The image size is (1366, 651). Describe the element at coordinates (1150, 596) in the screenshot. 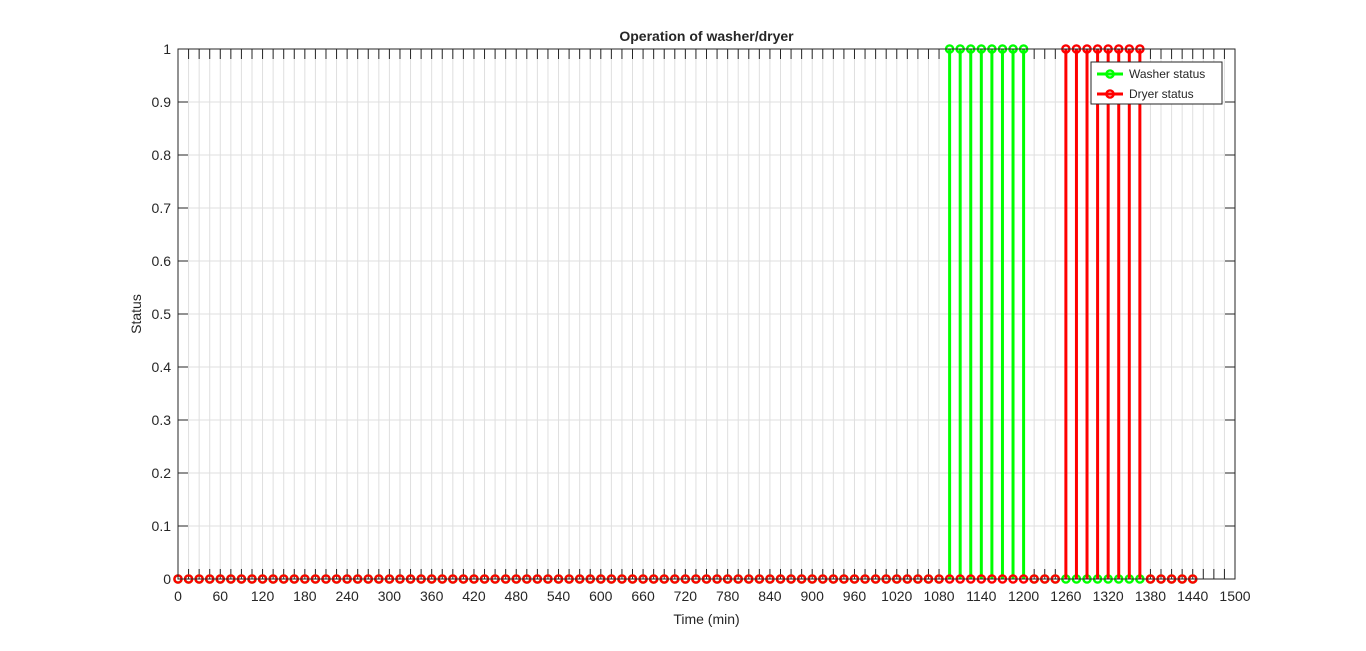

I see `x-tick-label: 1380` at that location.